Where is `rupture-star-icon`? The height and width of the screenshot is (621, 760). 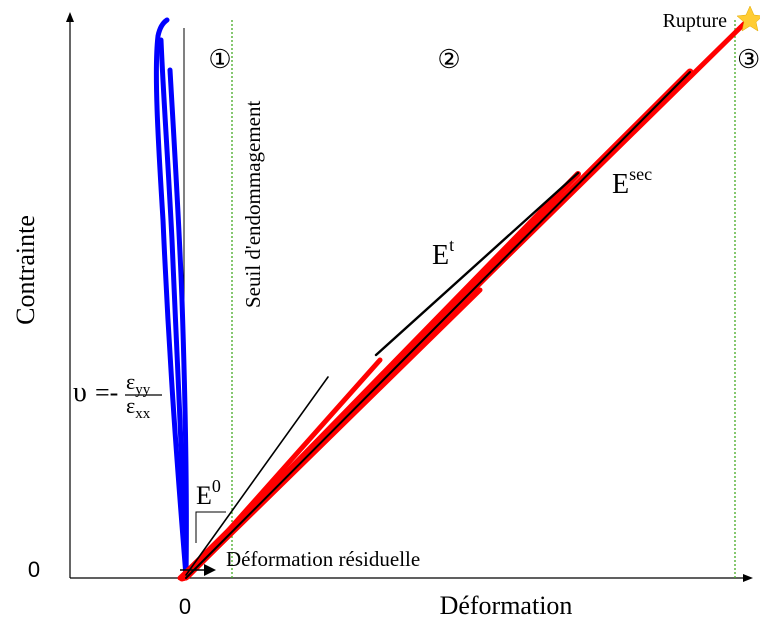 rupture-star-icon is located at coordinates (748, 18).